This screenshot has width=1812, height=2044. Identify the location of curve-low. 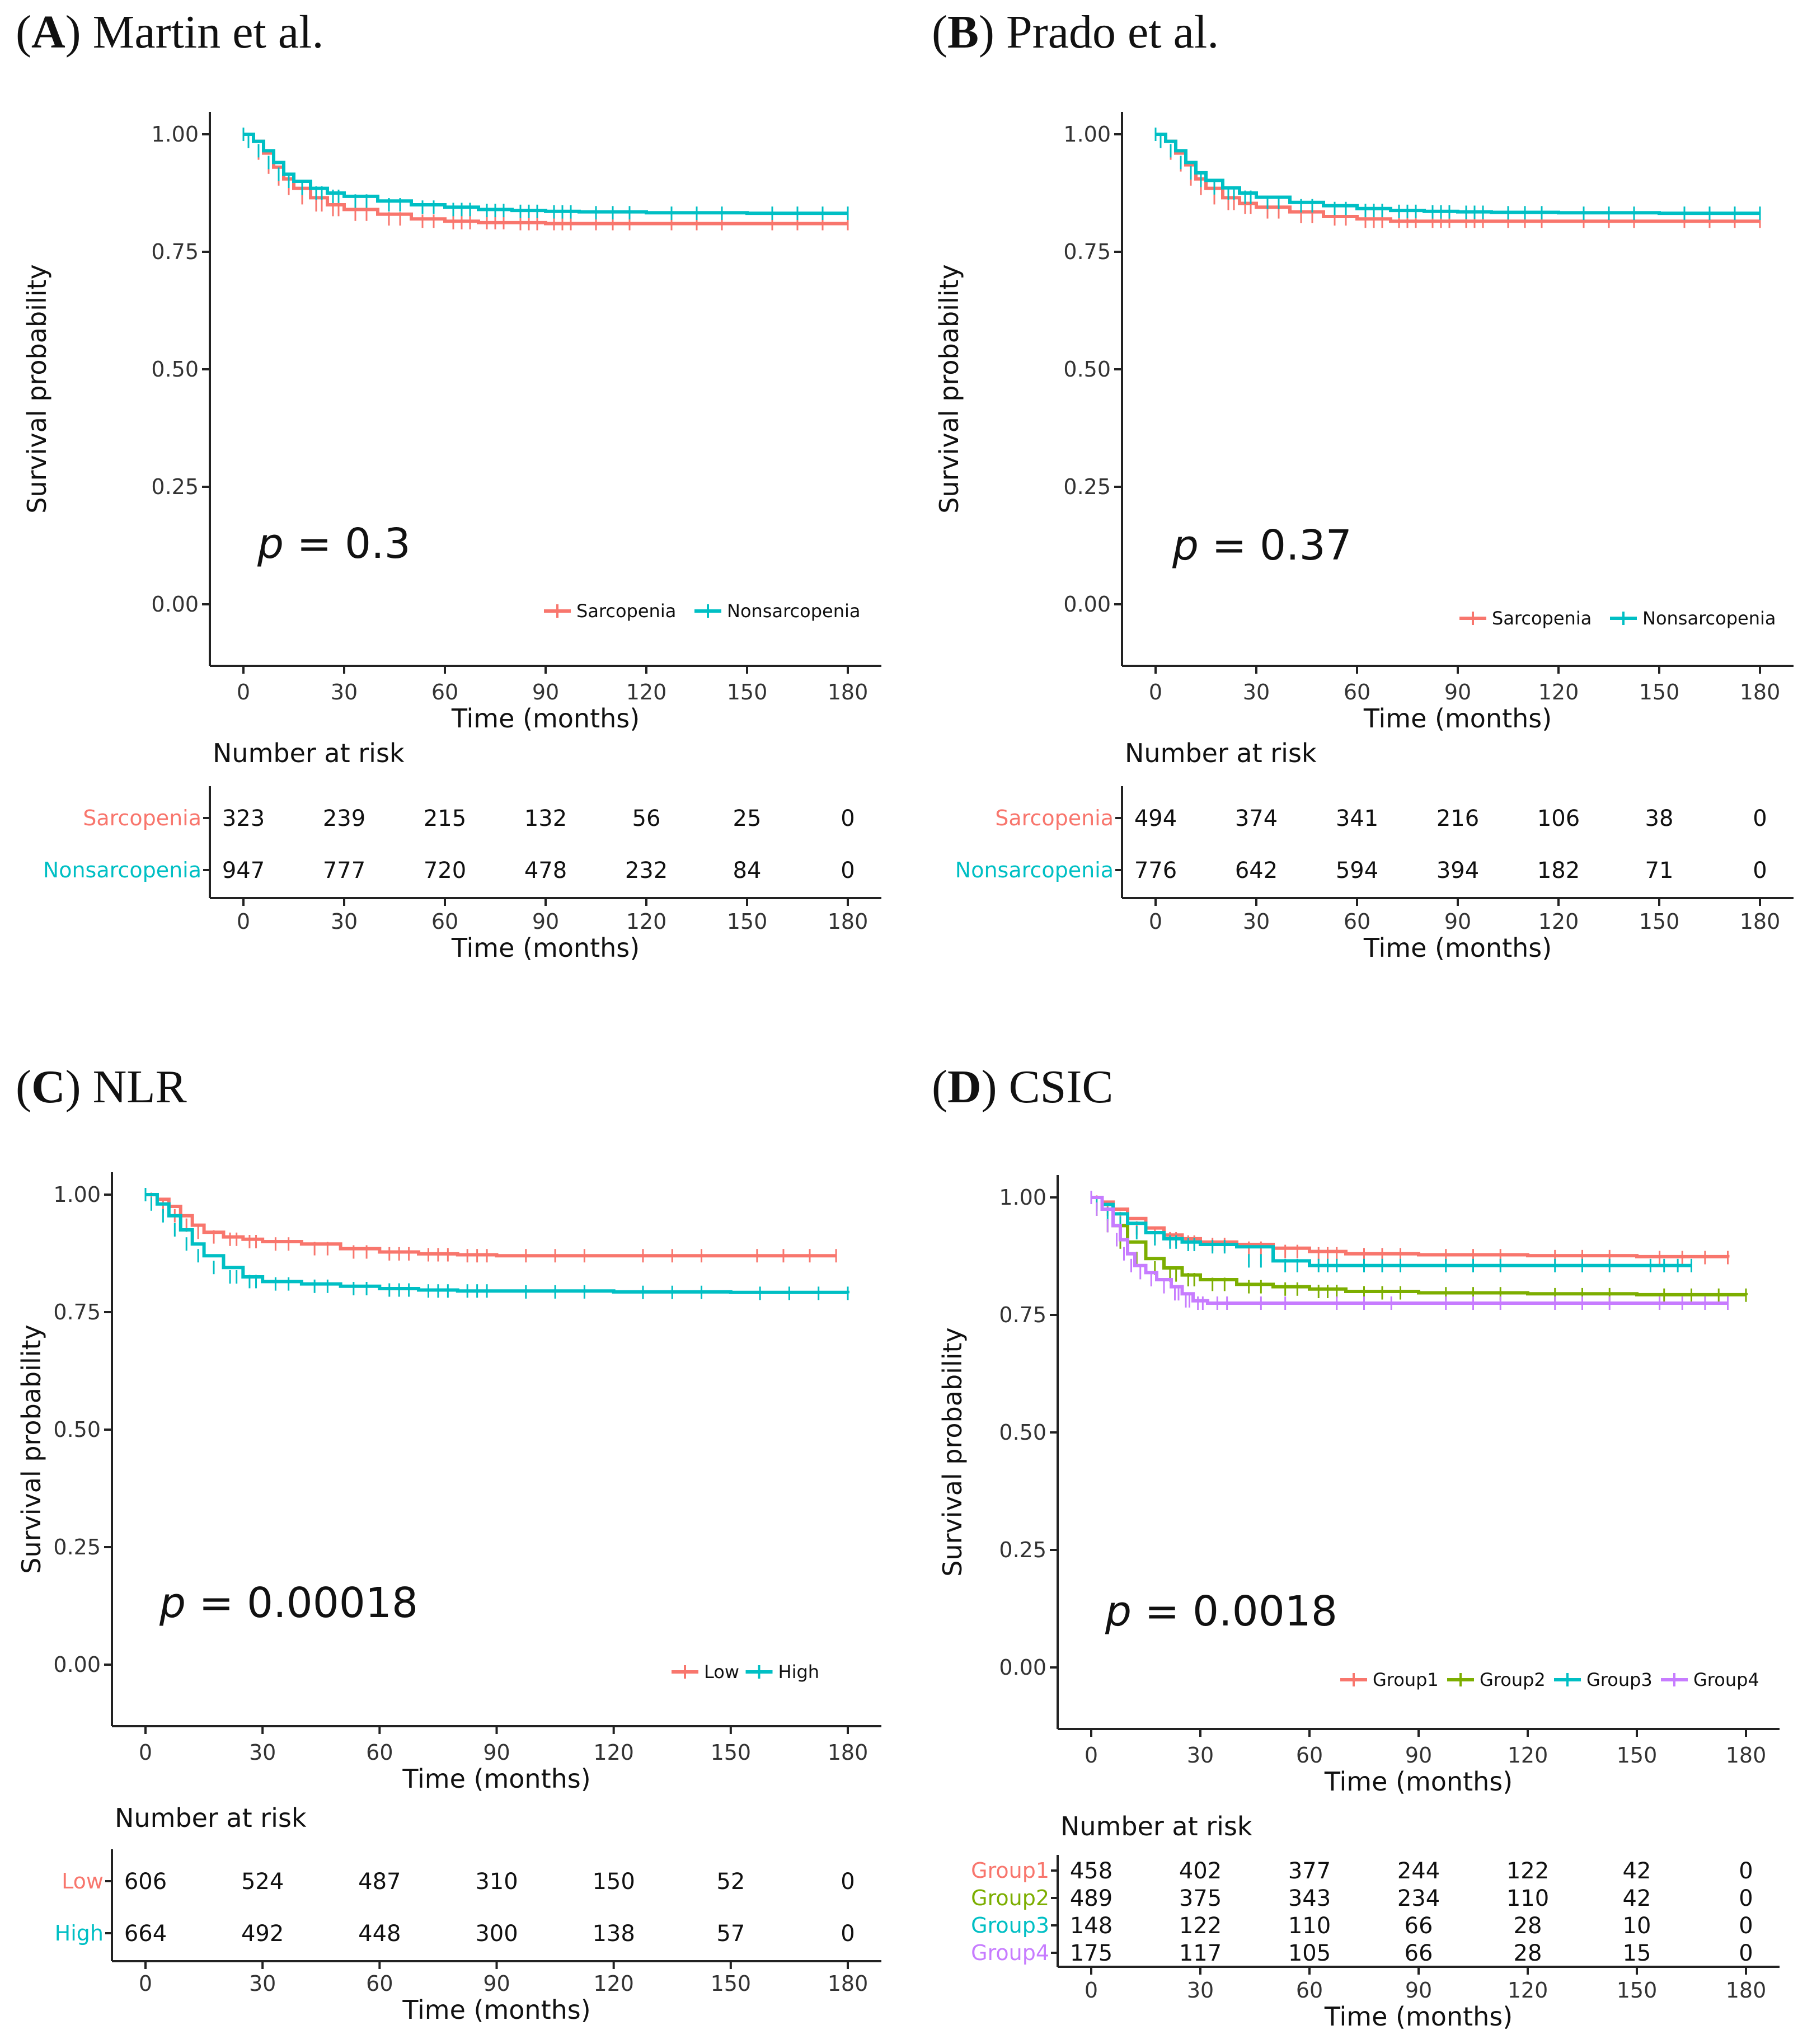
(491, 1225).